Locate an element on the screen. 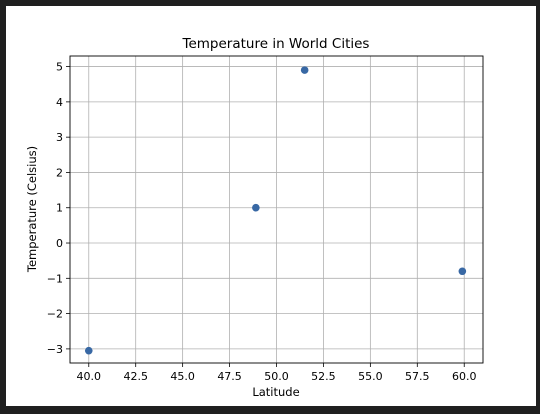 This screenshot has width=540, height=414. x-tick-label: 57.5 is located at coordinates (417, 376).